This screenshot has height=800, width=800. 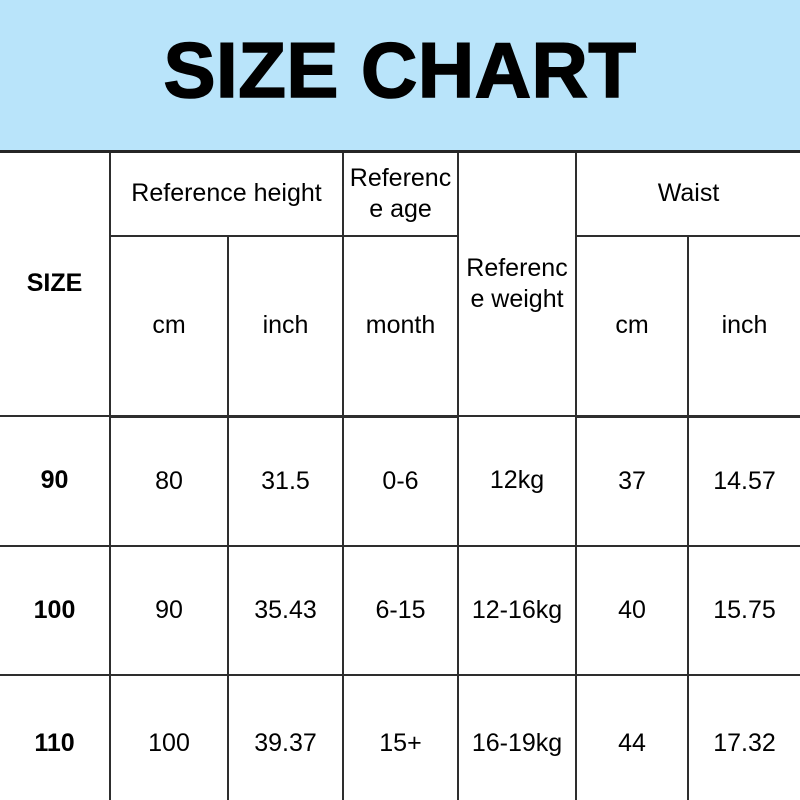 I want to click on page-title: SIZE CHART, so click(x=400, y=70).